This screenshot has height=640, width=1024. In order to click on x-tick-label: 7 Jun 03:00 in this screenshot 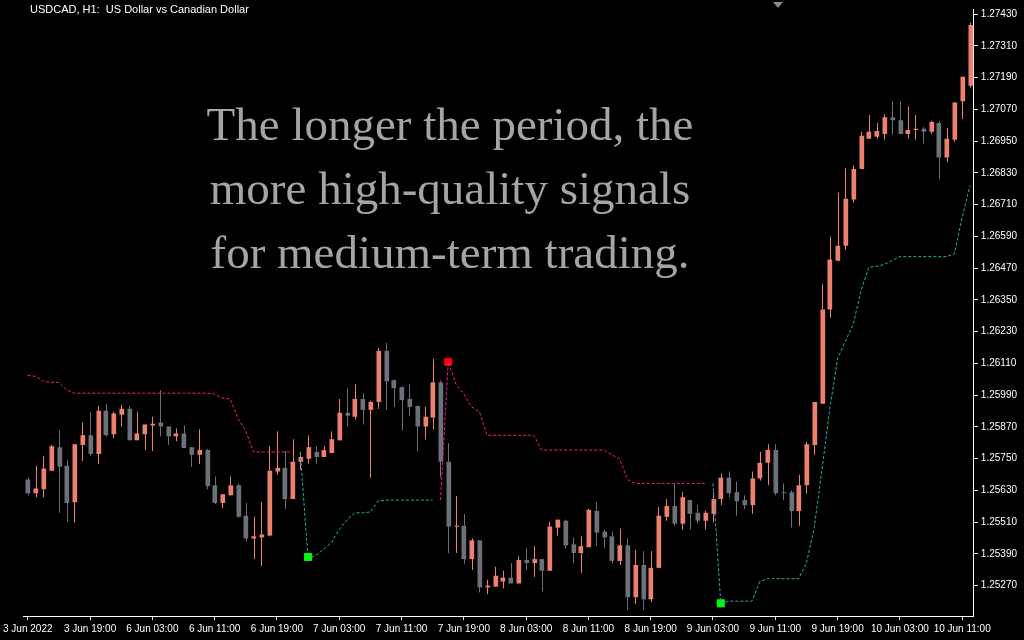, I will do `click(339, 628)`.